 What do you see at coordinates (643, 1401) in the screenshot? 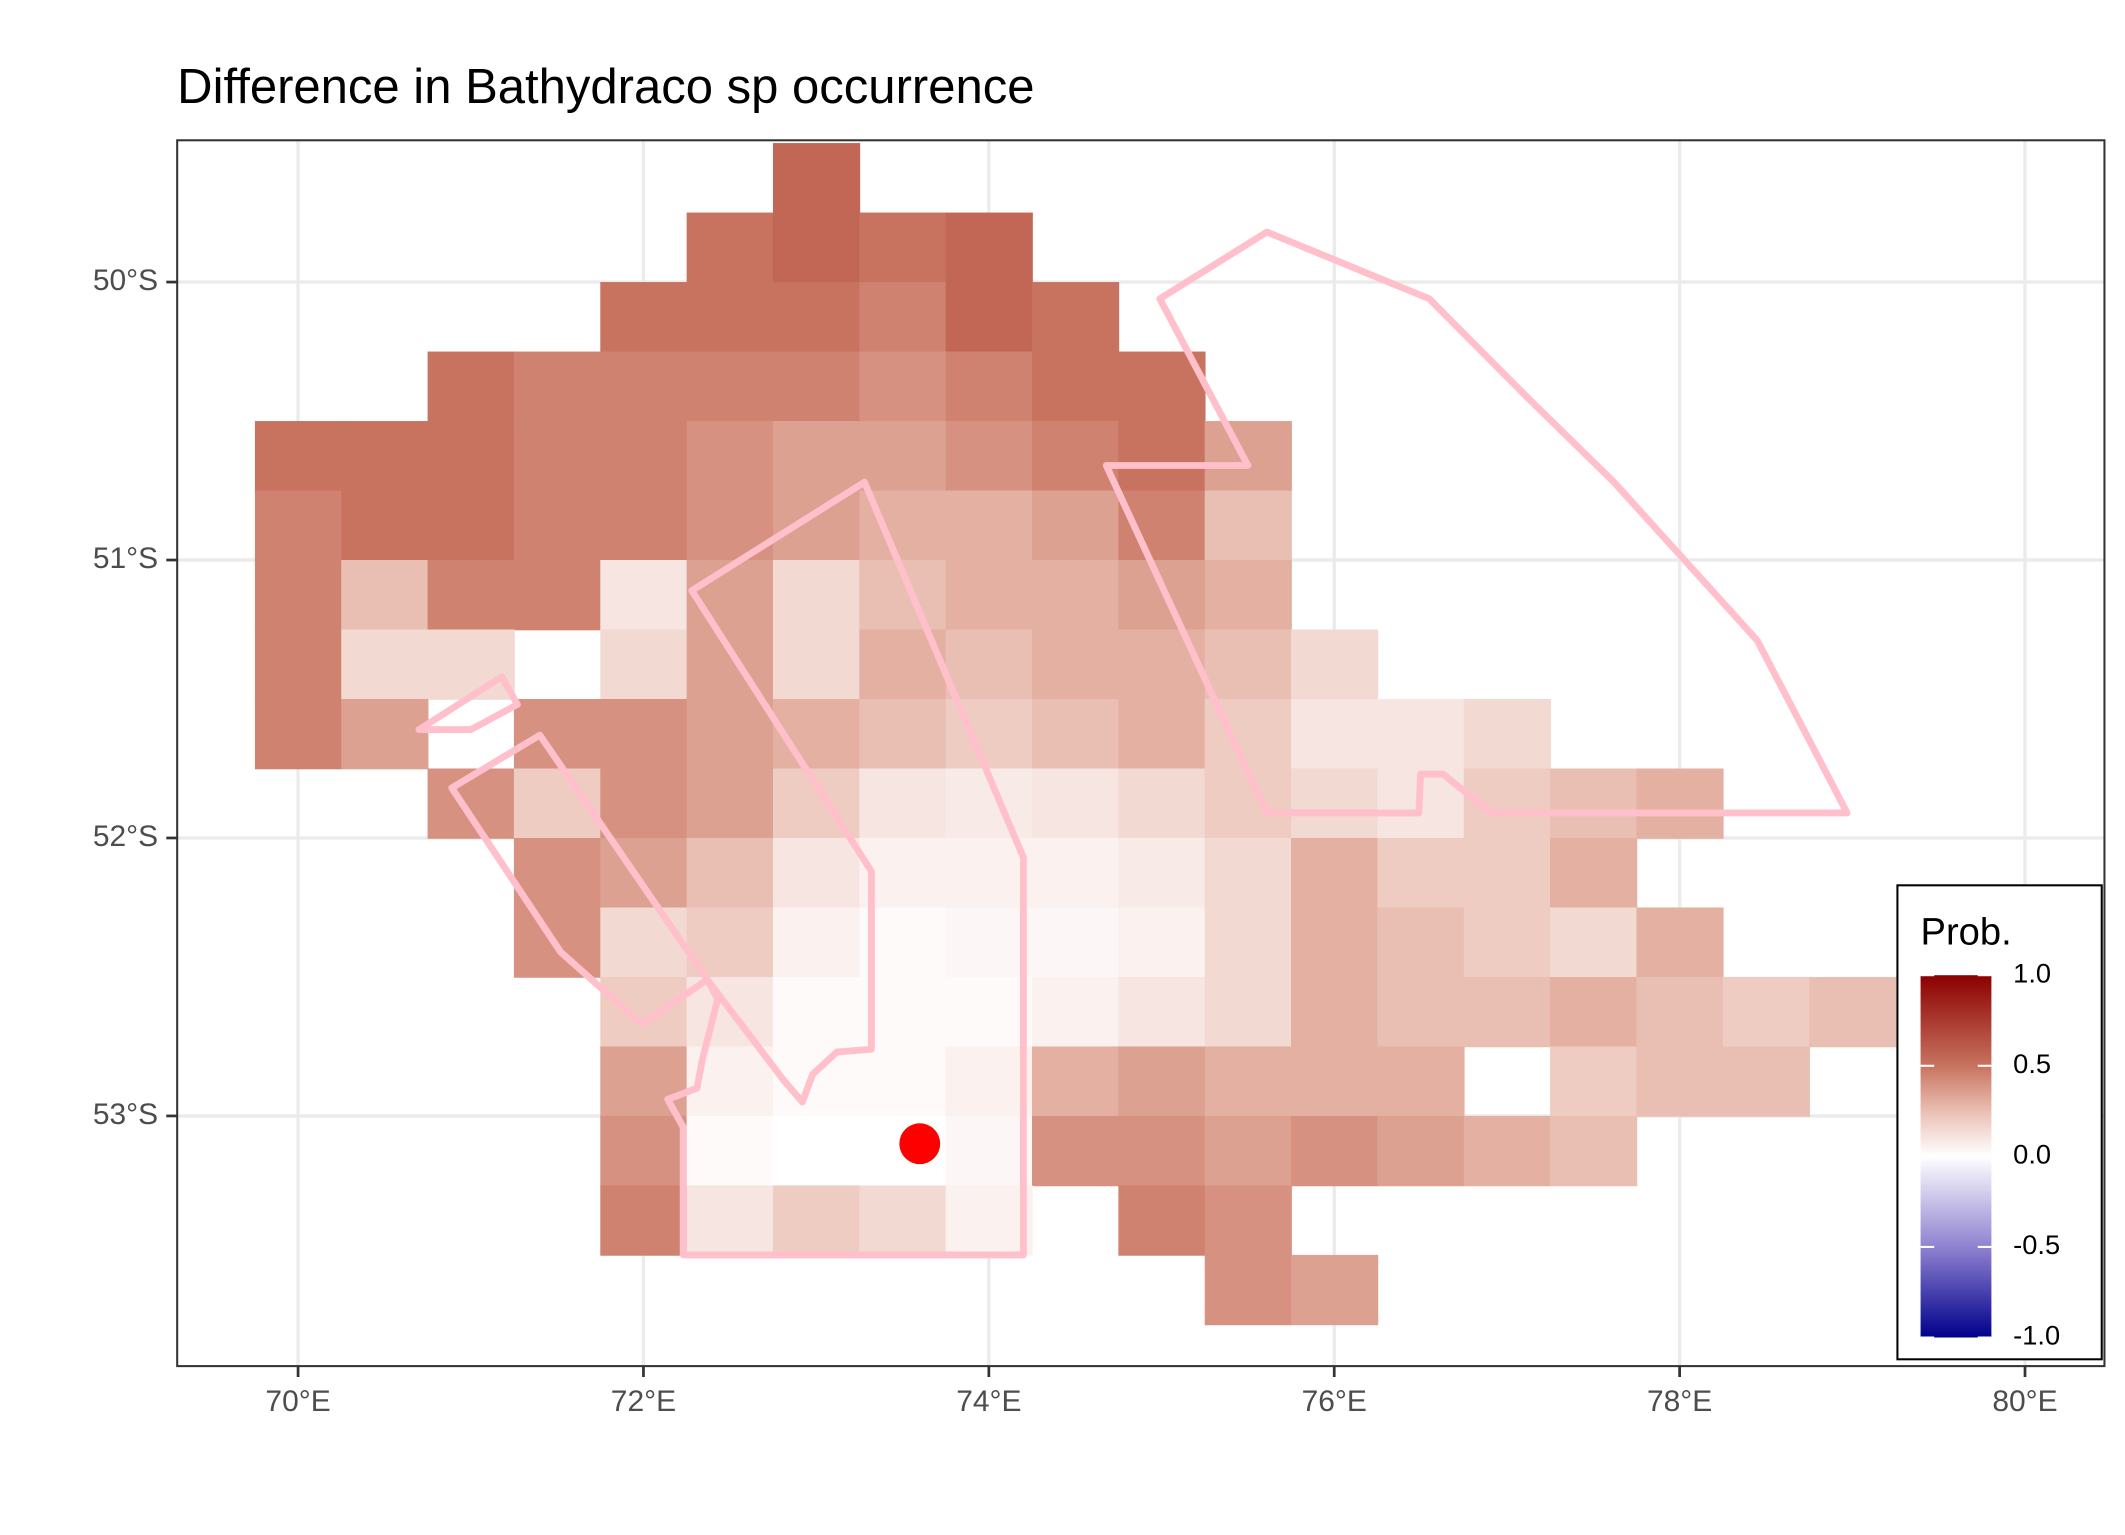
I see `x-tick-label: 72°E` at bounding box center [643, 1401].